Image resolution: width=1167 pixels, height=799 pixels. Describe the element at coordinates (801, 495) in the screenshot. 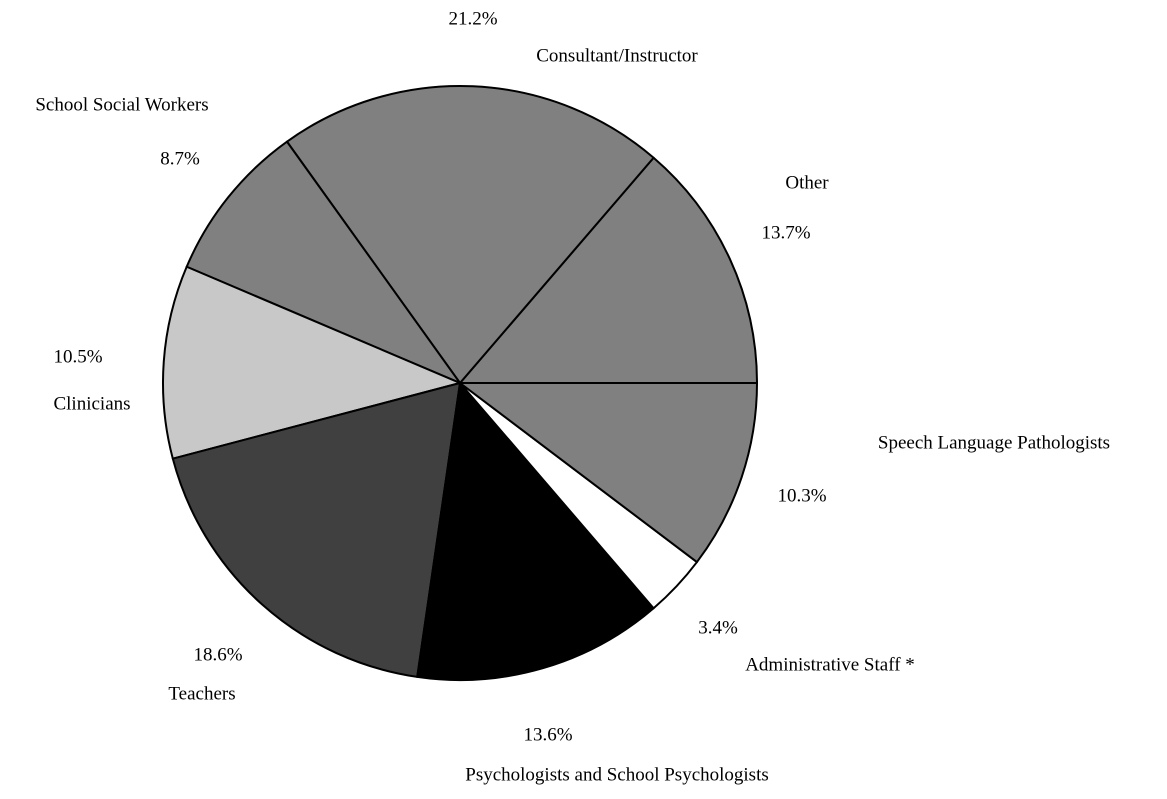

I see `value-label: 10.3%` at that location.